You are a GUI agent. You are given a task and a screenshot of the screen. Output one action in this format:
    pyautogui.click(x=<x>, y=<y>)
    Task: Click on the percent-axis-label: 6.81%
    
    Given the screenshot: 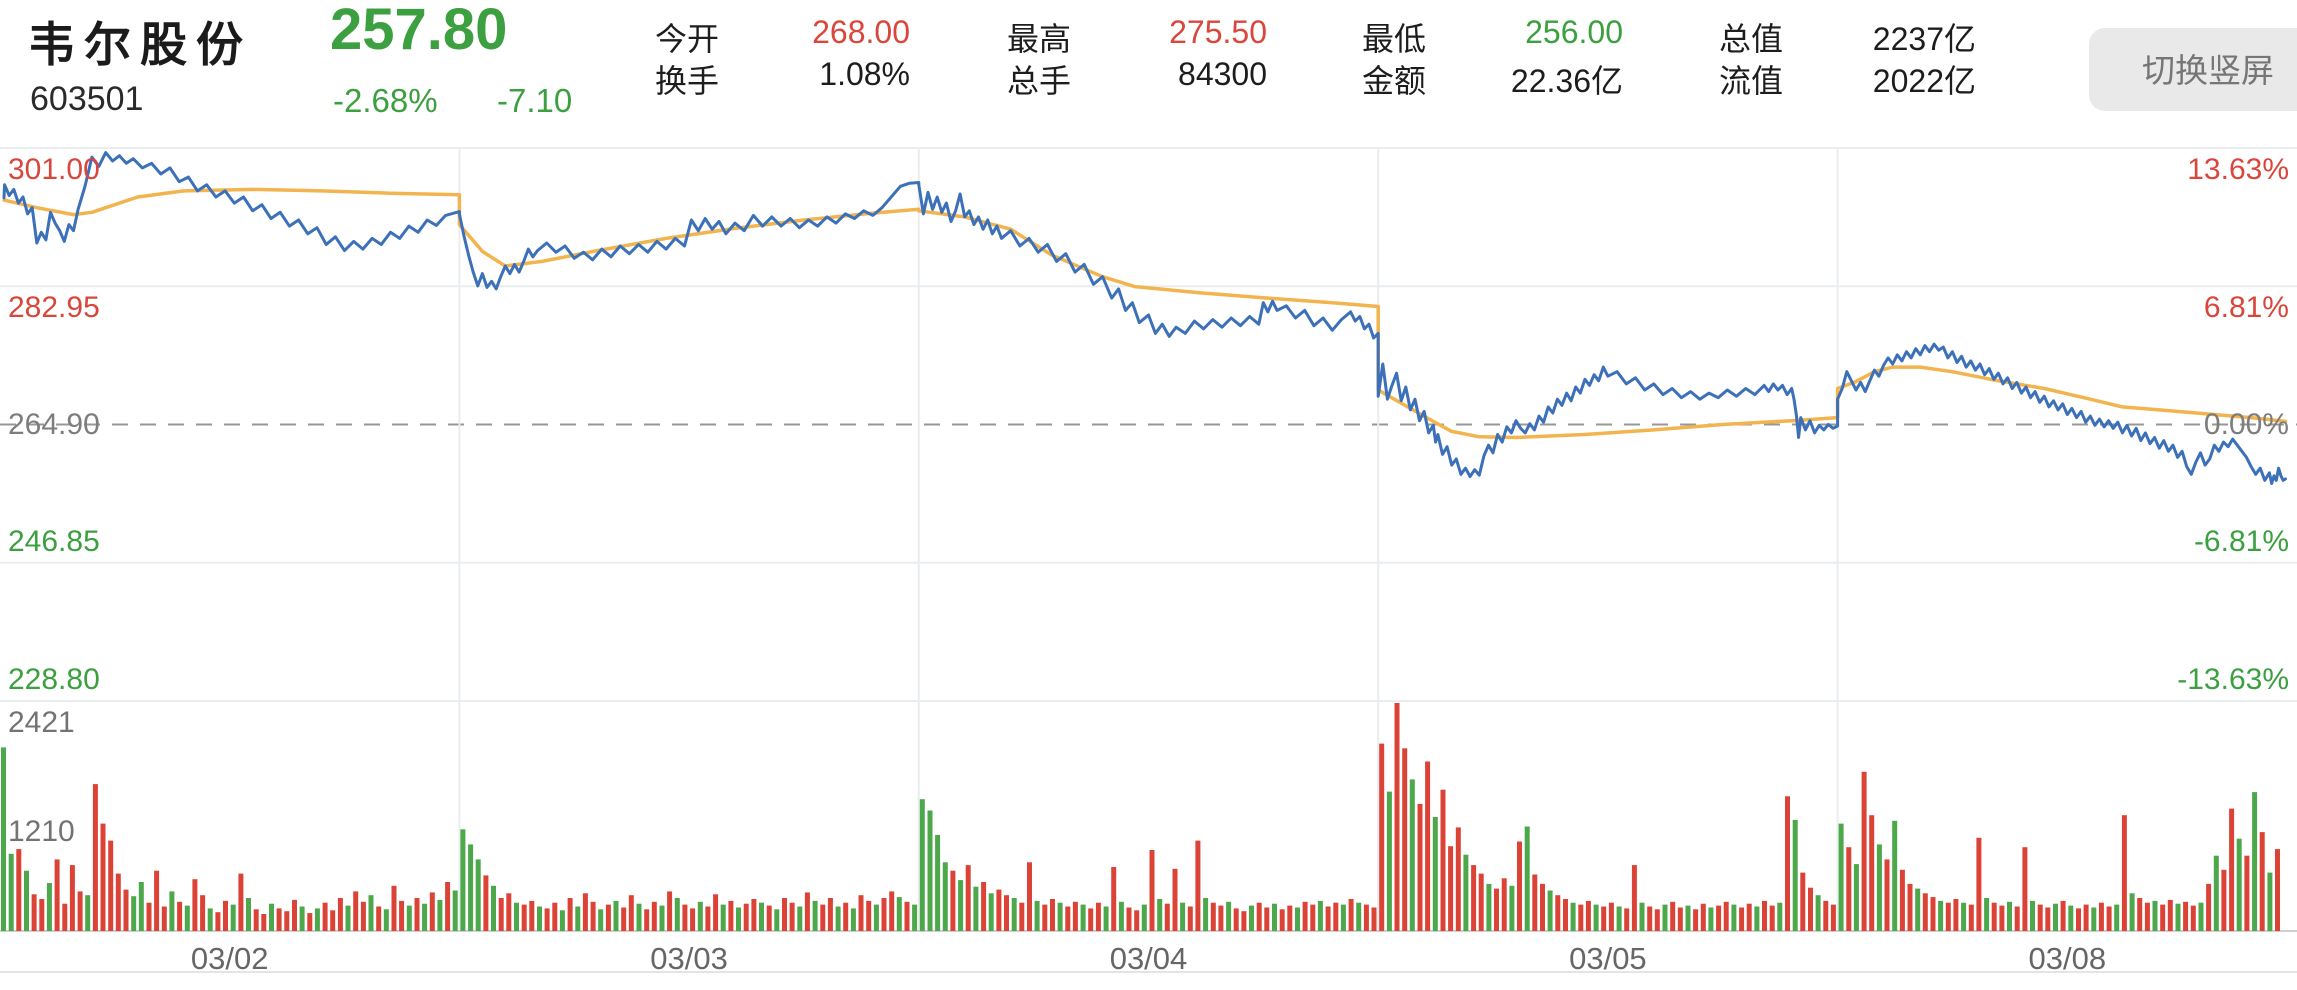 What is the action you would take?
    pyautogui.click(x=2246, y=308)
    